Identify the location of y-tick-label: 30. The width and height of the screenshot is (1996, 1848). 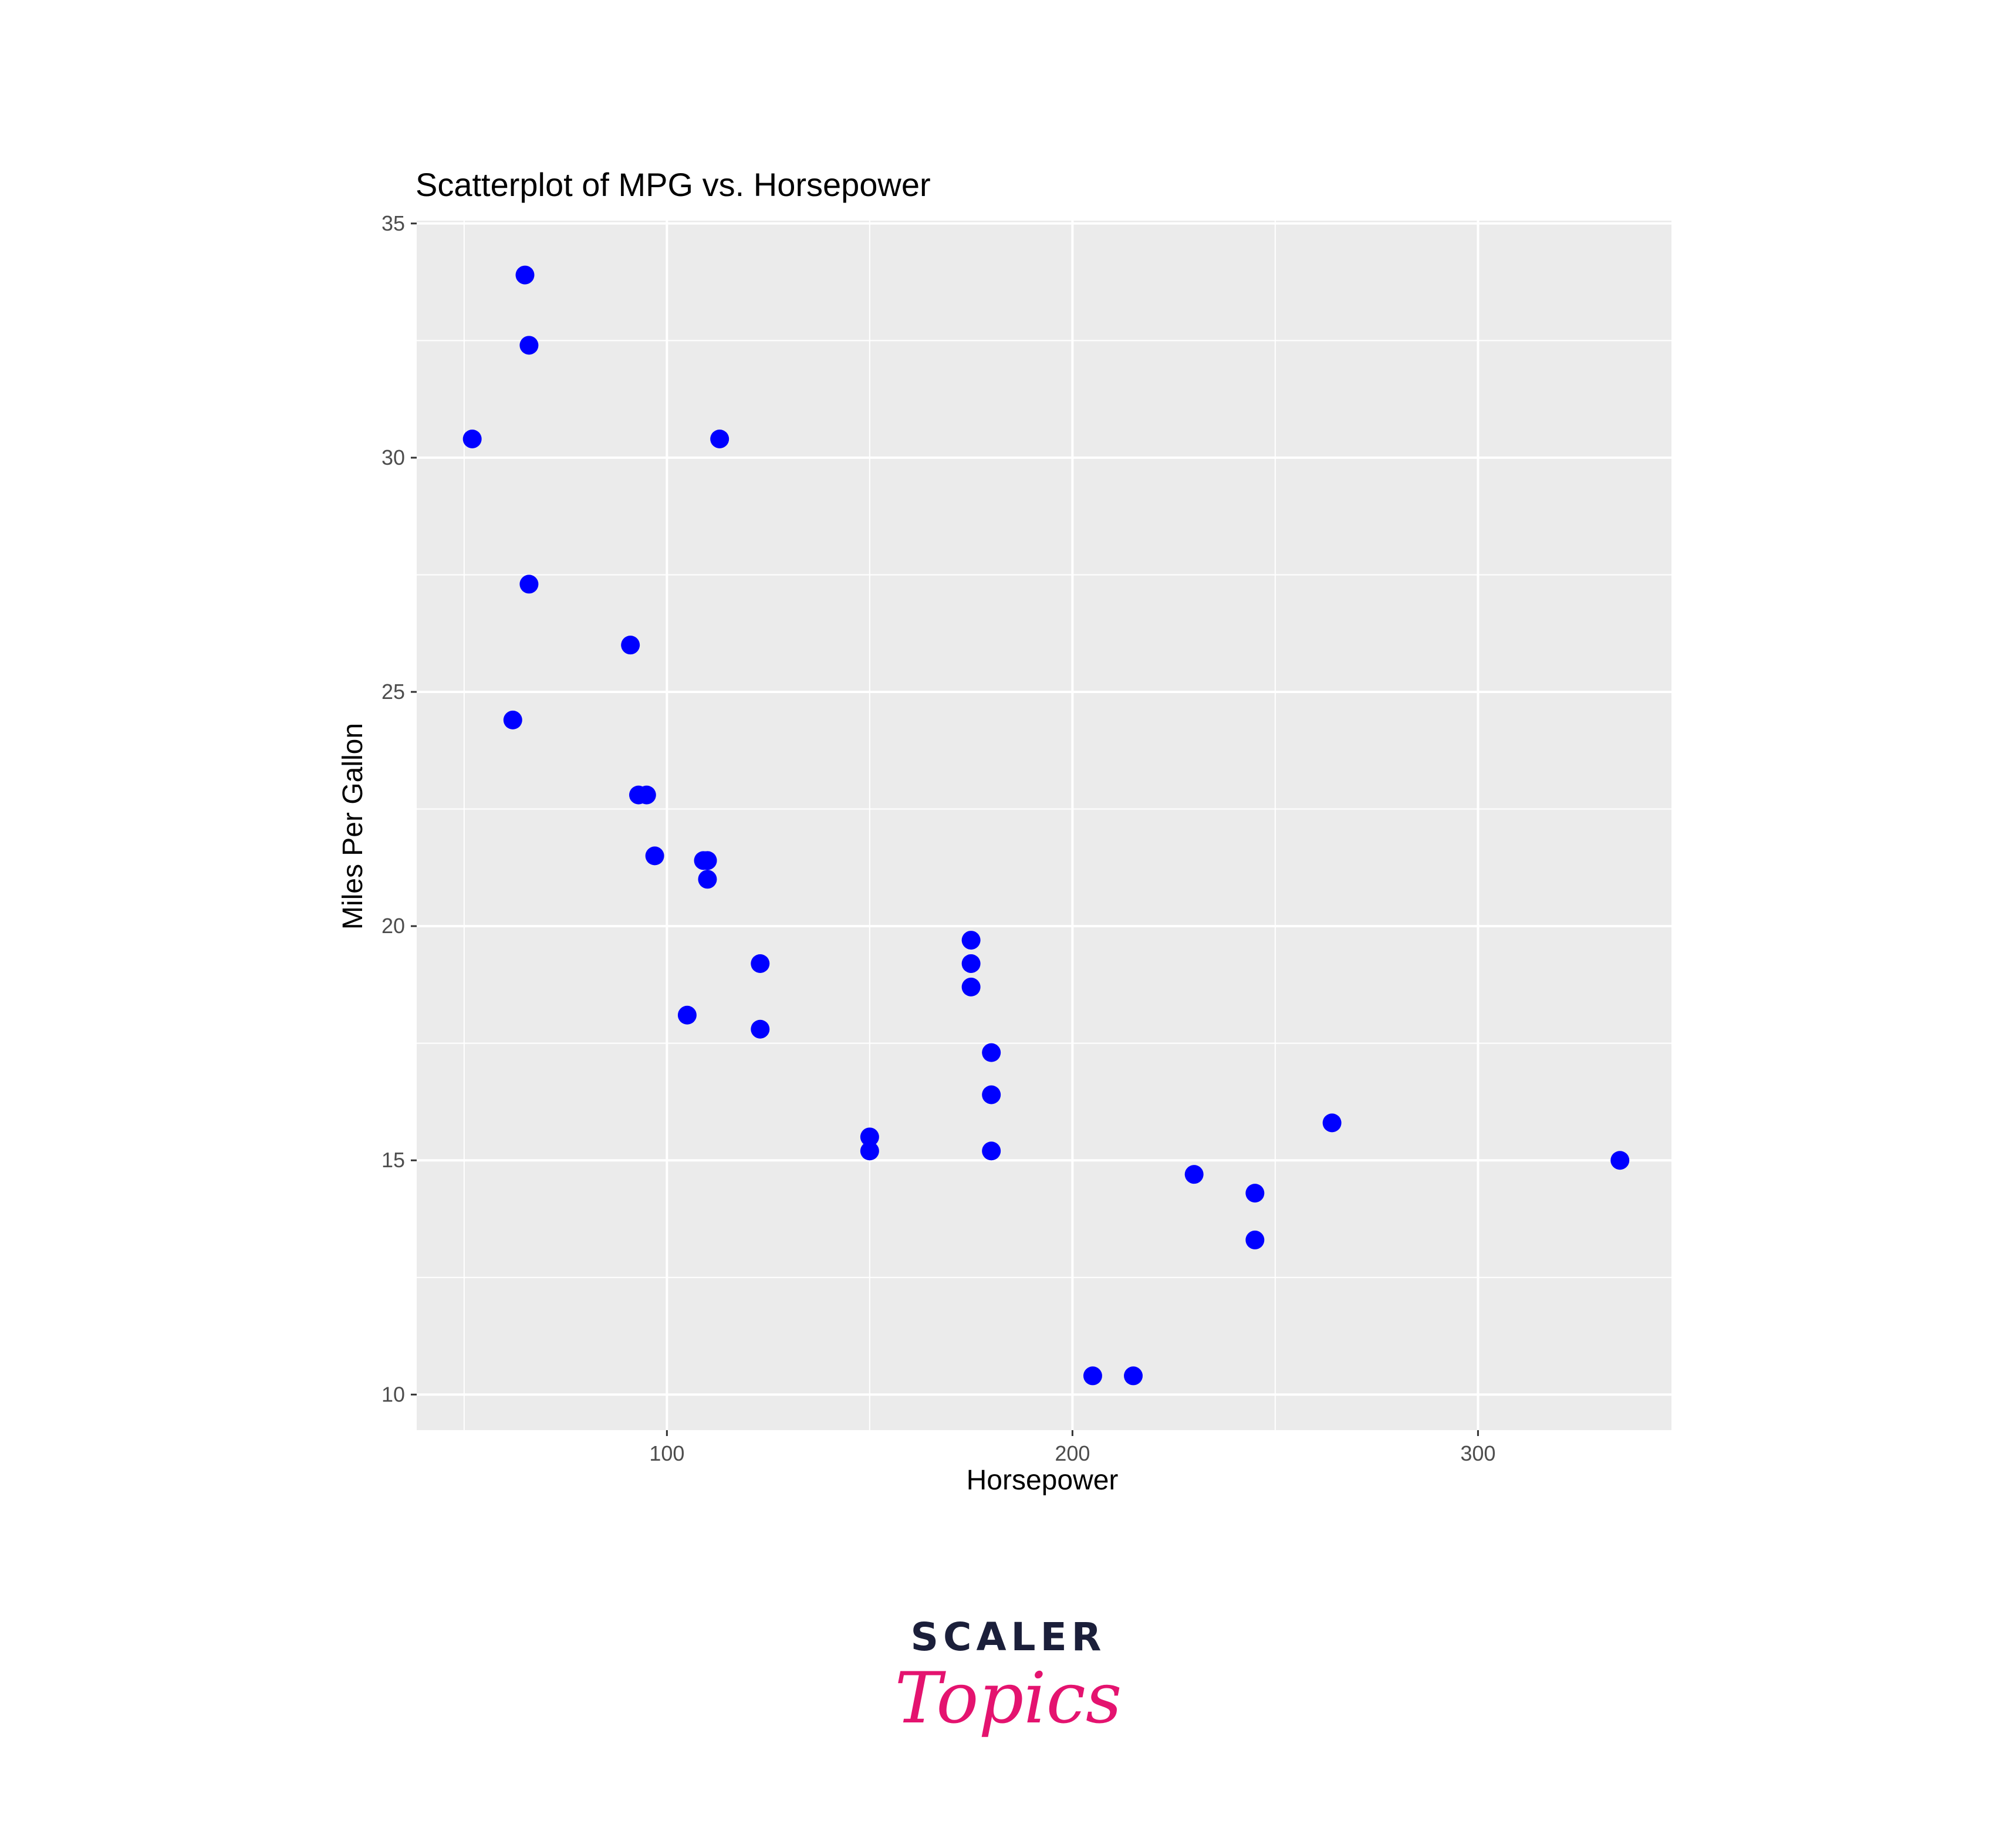
(393, 457).